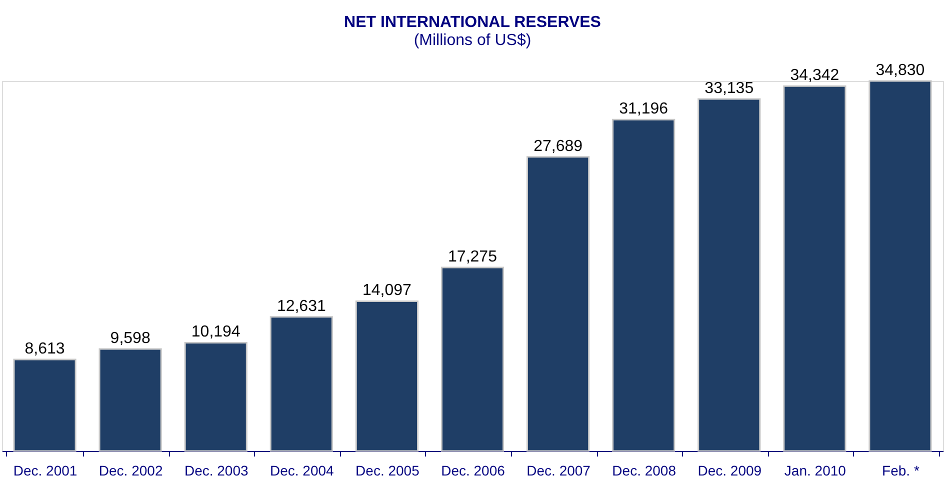 Image resolution: width=945 pixels, height=482 pixels. What do you see at coordinates (815, 75) in the screenshot?
I see `data-label: 34,342` at bounding box center [815, 75].